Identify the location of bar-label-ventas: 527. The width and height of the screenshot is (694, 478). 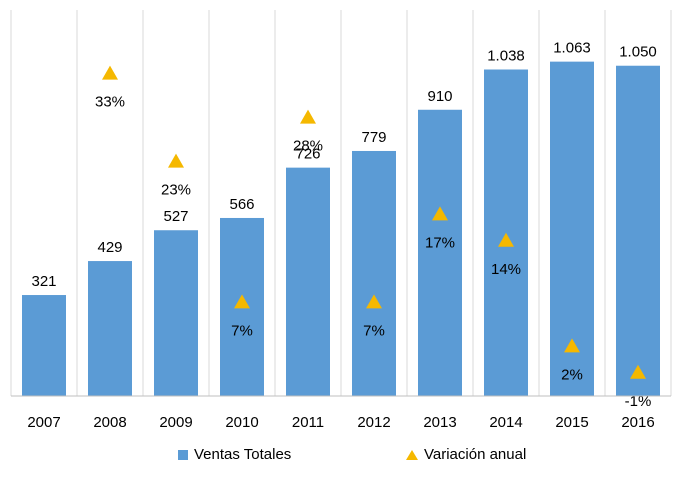
(175, 216).